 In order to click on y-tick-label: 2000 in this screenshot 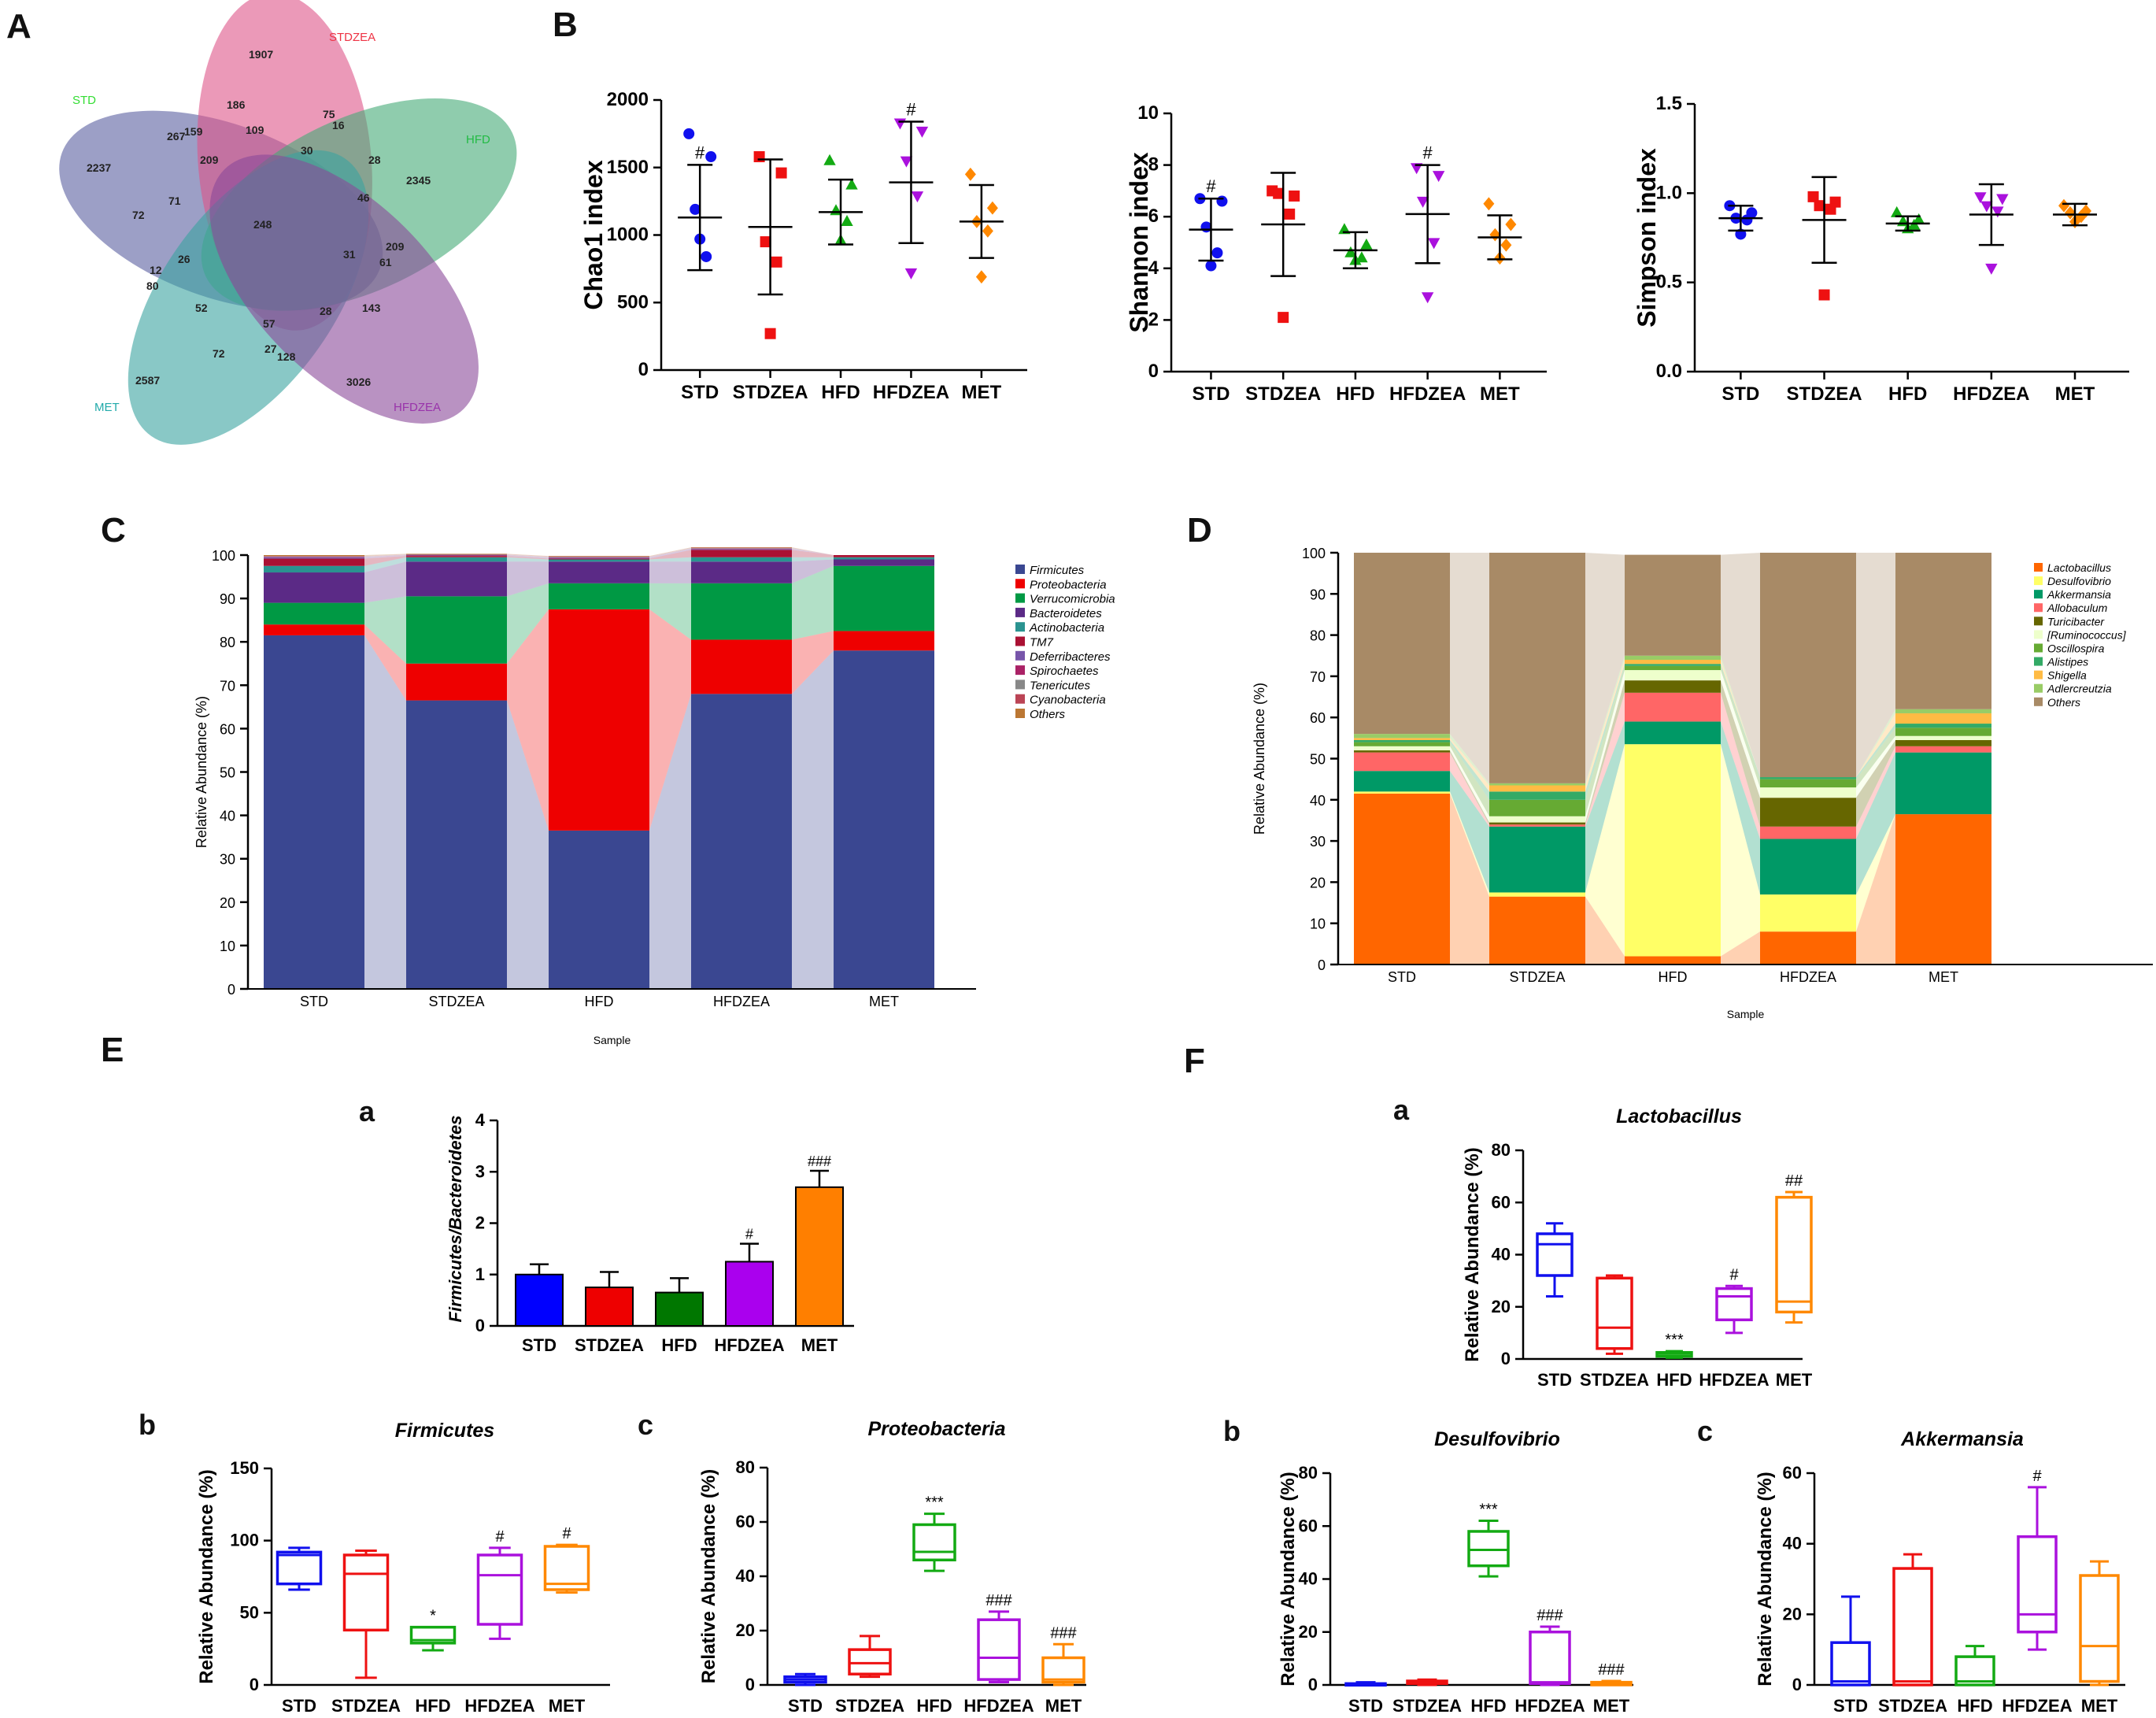, I will do `click(628, 99)`.